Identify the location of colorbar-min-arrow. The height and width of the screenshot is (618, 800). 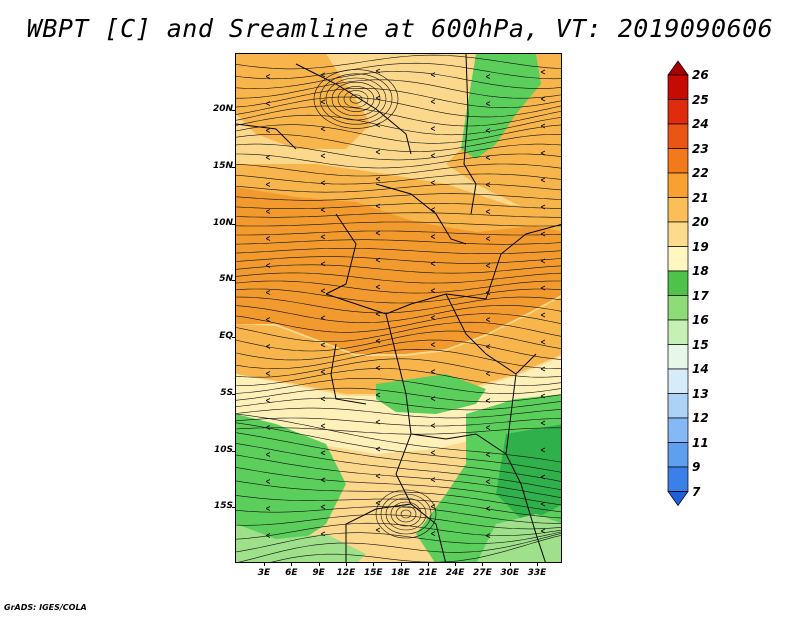
(678, 499).